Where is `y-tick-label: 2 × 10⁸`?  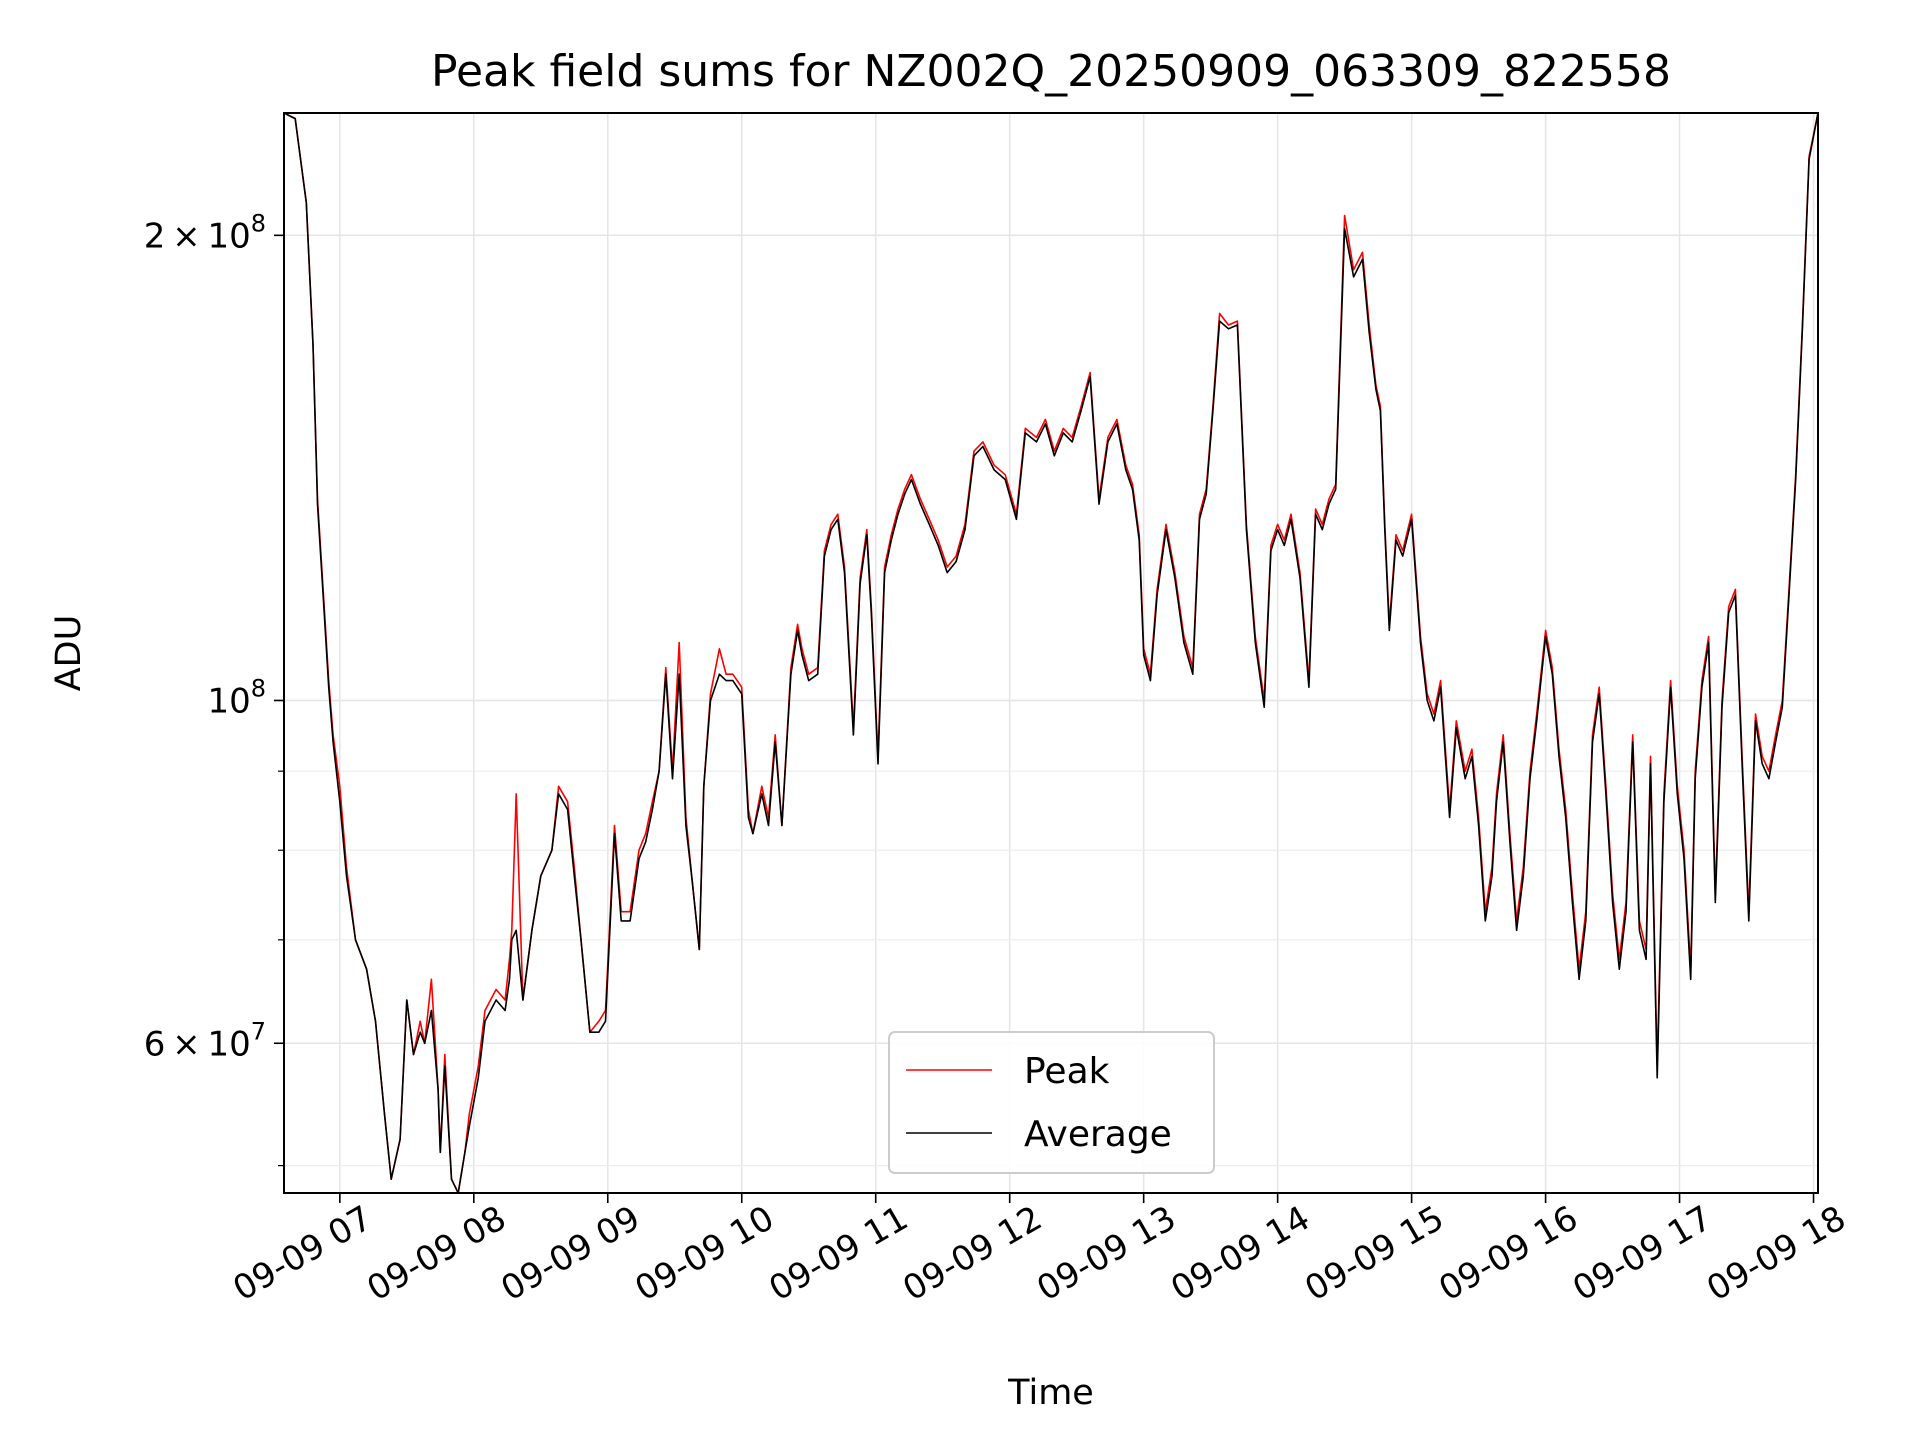
y-tick-label: 2 × 10⁸ is located at coordinates (205, 232).